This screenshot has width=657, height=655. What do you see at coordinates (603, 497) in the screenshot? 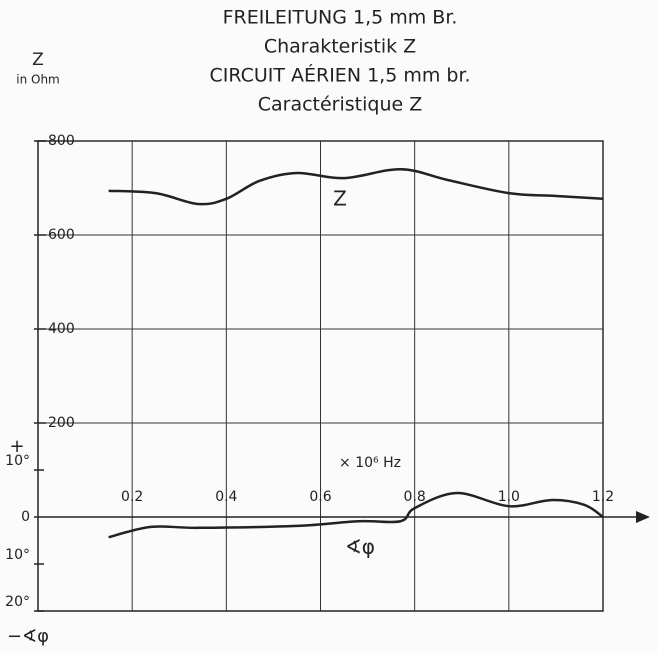
I see `x-tick-label: 1.2` at bounding box center [603, 497].